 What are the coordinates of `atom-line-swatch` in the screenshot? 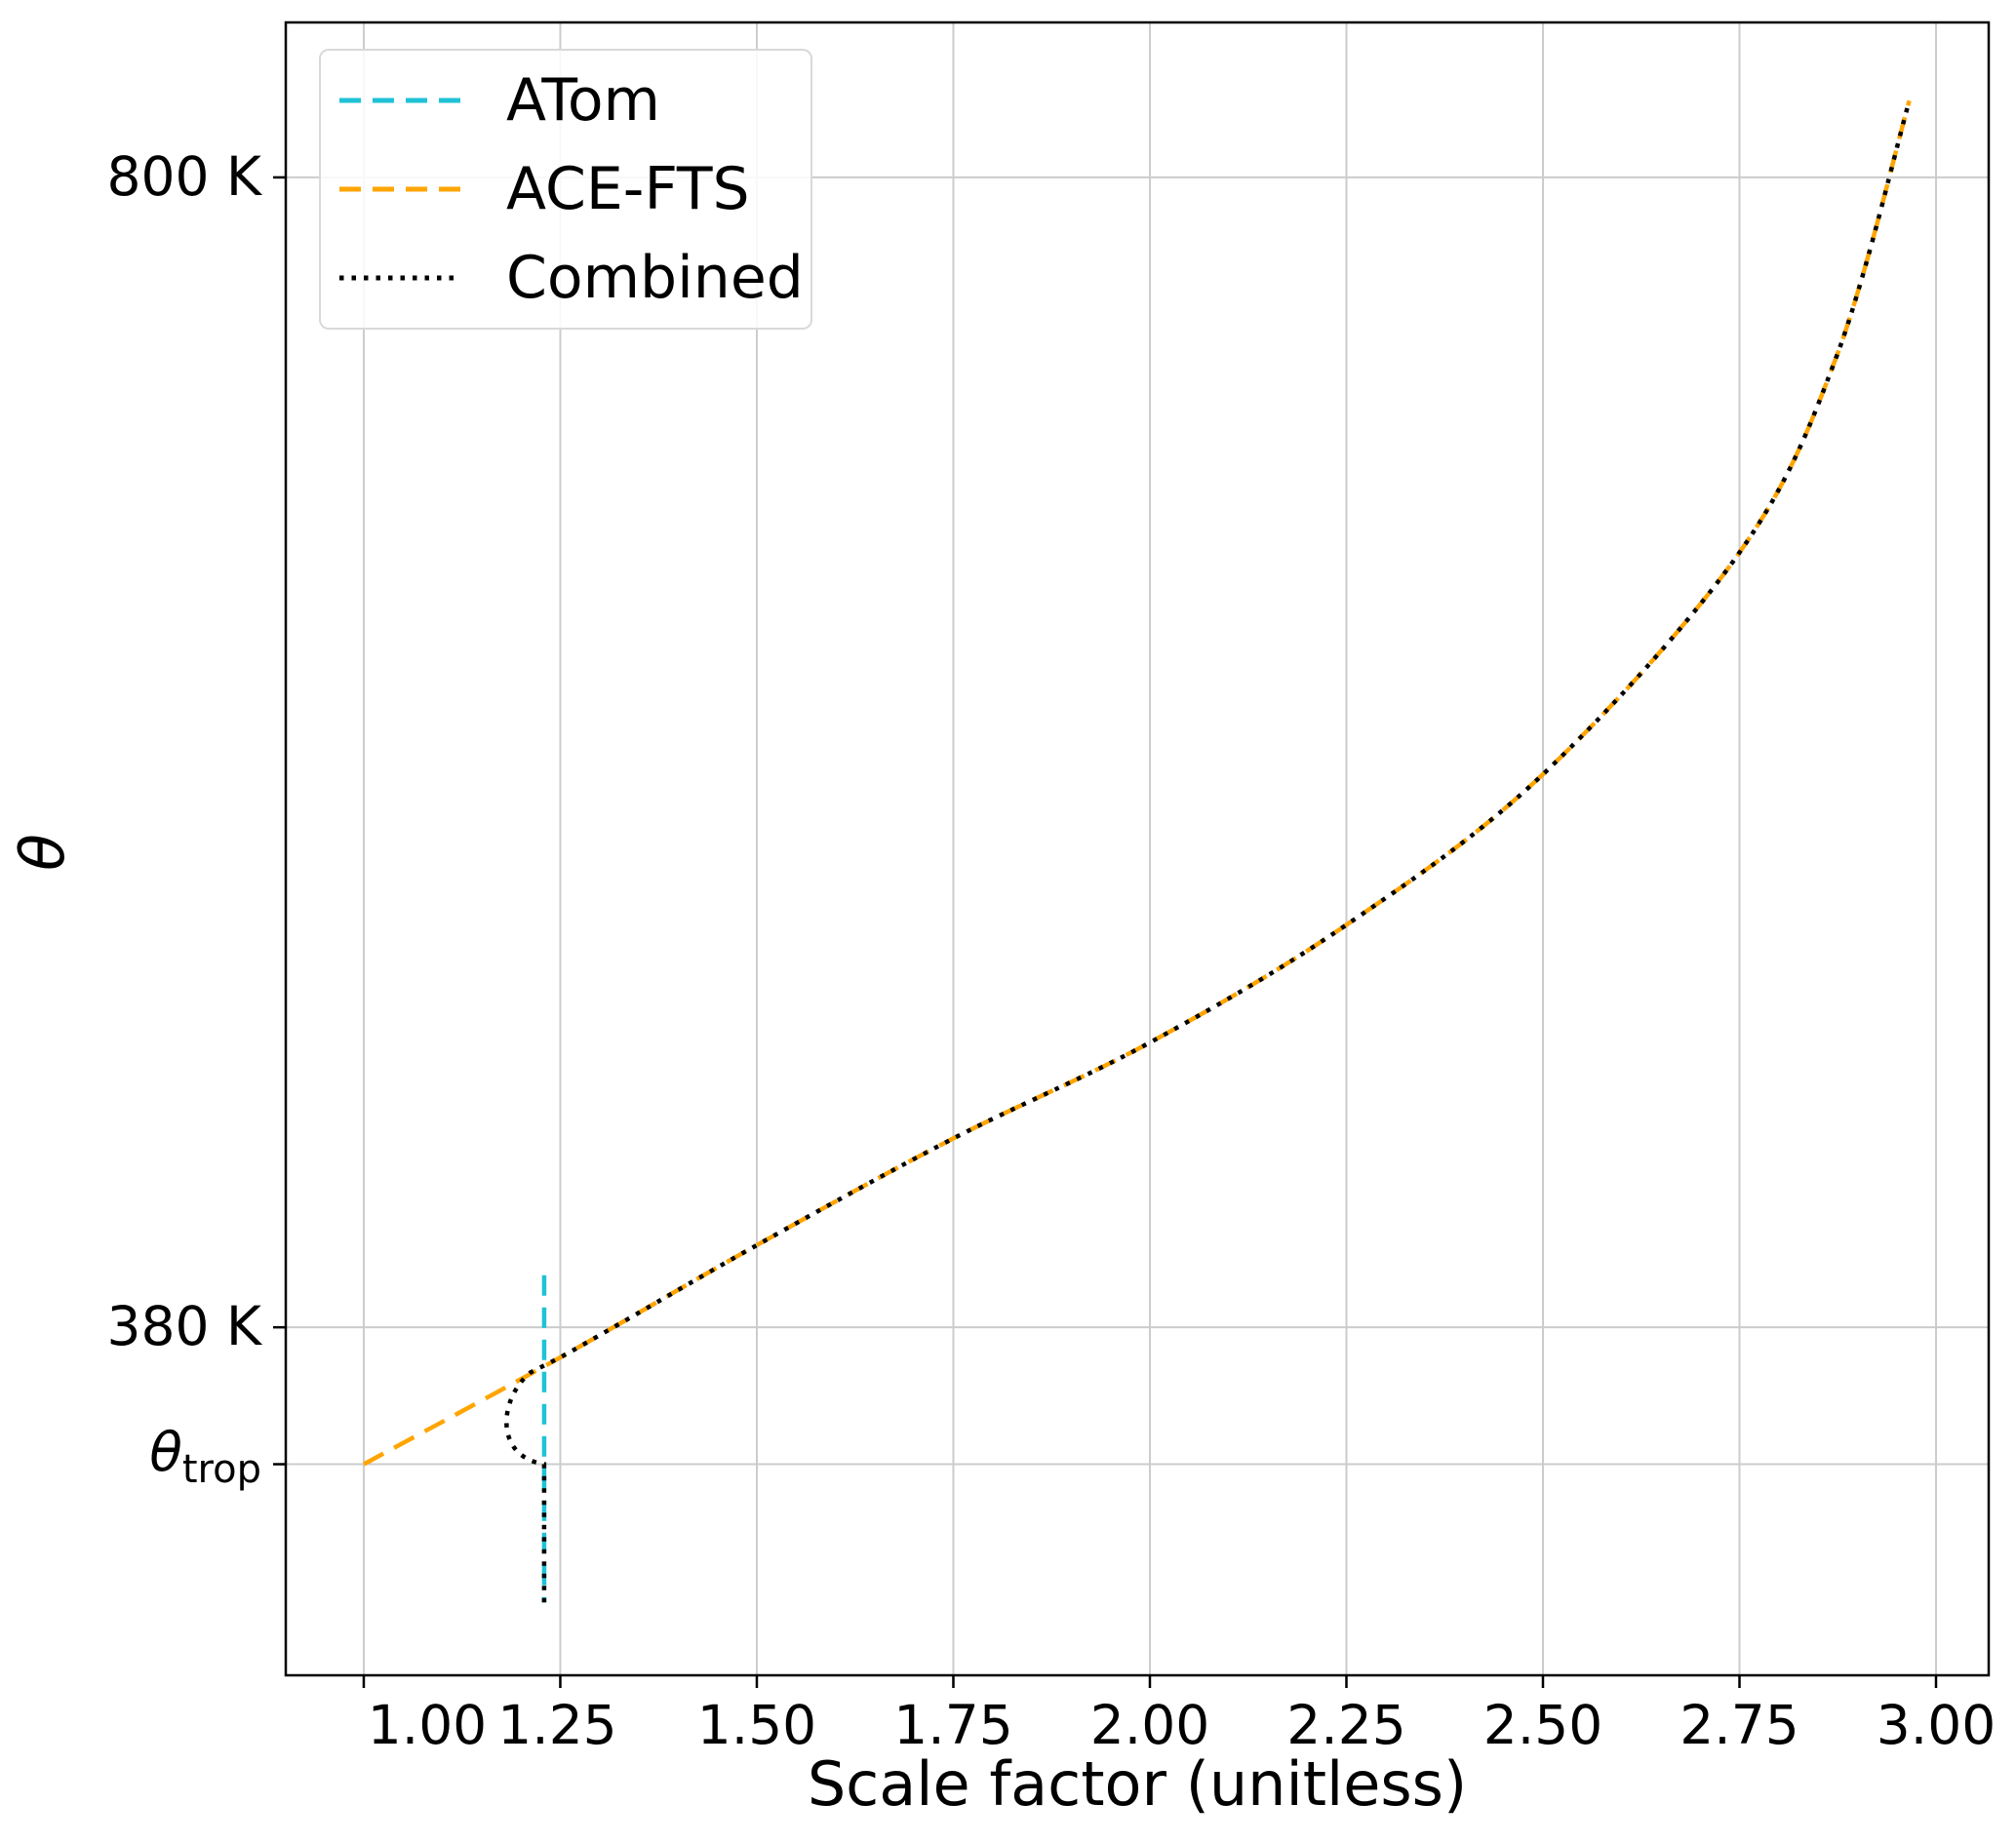 It's located at (400, 101).